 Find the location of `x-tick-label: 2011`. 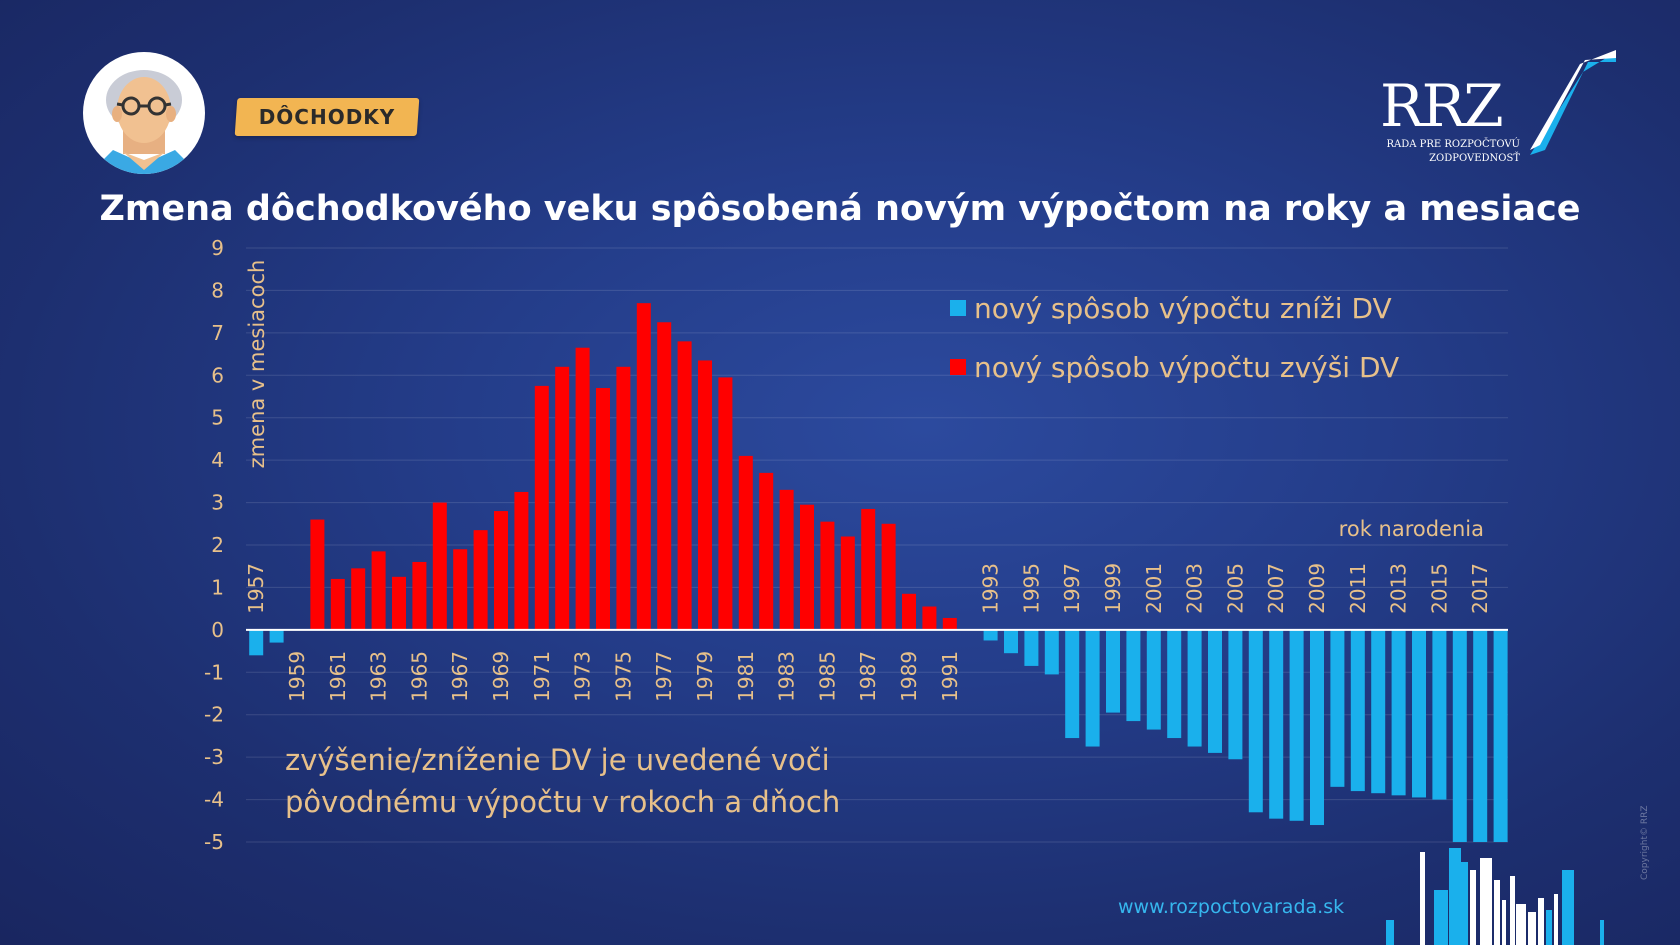

x-tick-label: 2011 is located at coordinates (1358, 588).